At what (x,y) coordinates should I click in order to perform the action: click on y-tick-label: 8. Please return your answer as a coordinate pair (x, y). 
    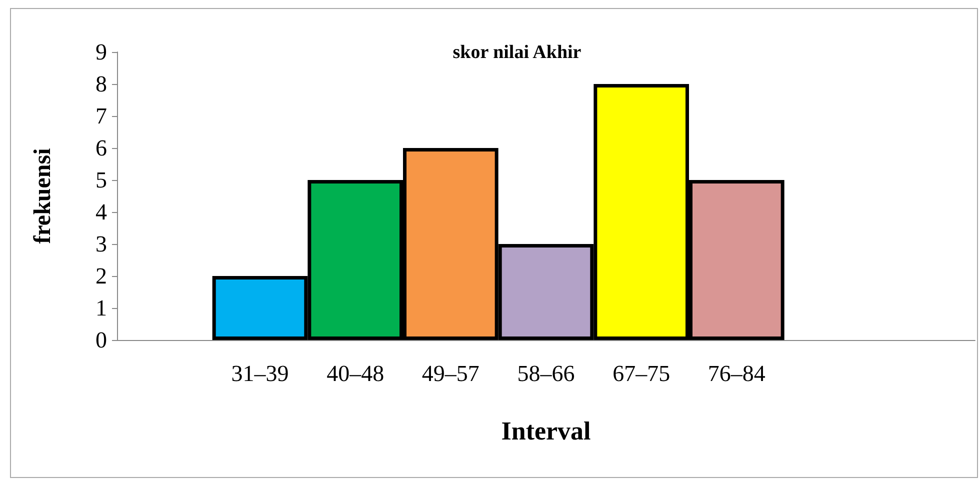
    Looking at the image, I should click on (101, 84).